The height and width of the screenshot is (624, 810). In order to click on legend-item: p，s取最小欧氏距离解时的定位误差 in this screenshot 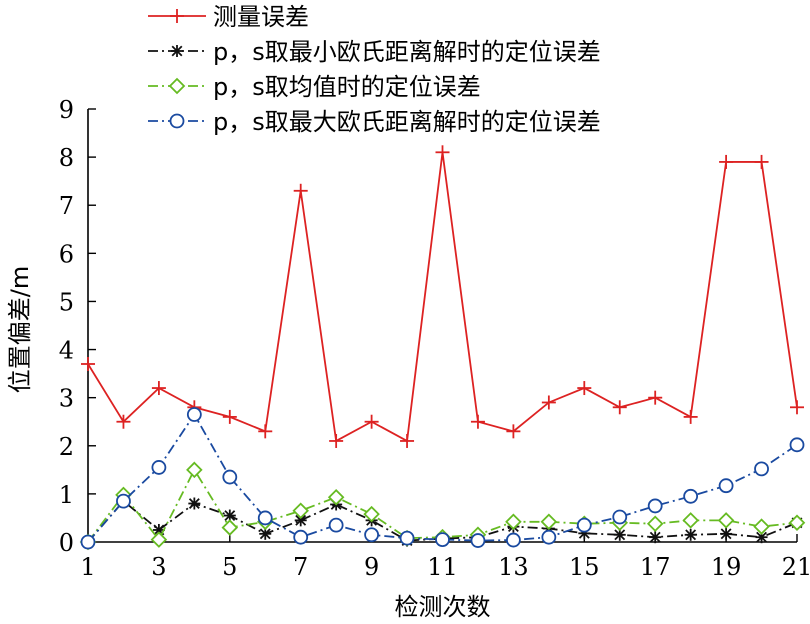, I will do `click(374, 52)`.